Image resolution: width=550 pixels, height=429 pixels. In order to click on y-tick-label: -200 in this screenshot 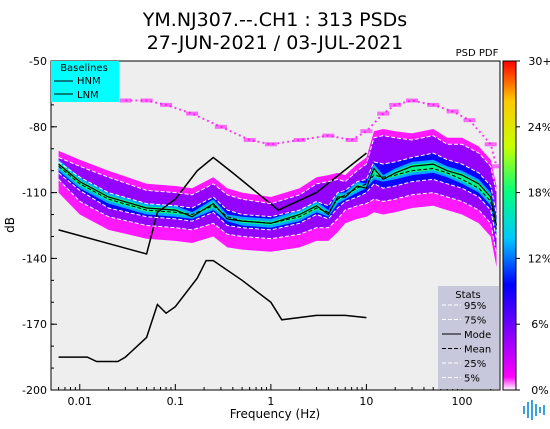, I will do `click(34, 390)`.